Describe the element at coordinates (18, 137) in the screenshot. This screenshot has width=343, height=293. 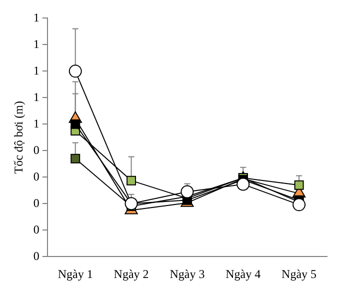
I see `y-axis-title: Tốc độ bơi (m)` at that location.